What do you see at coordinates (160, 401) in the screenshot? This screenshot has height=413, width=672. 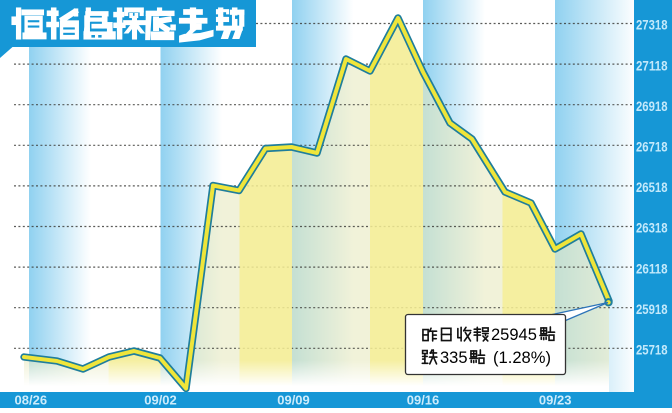 I see `svg-text: 09/02` at bounding box center [160, 401].